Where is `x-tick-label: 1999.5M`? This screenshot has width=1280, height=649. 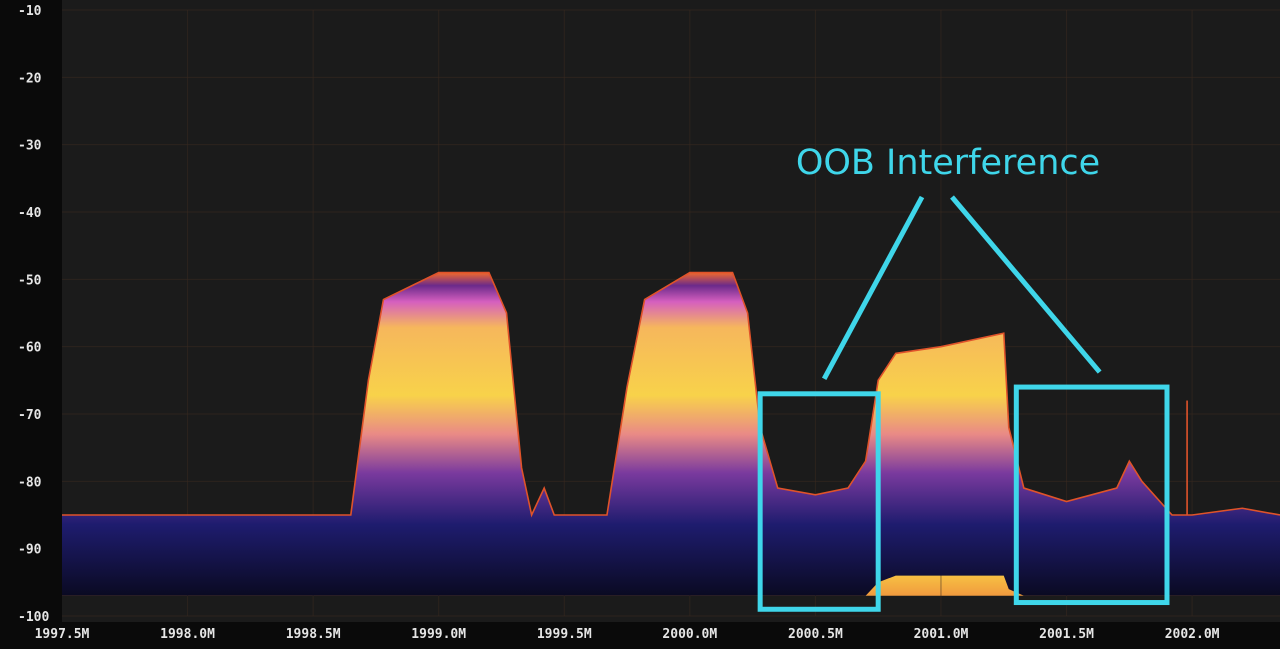 x-tick-label: 1999.5M is located at coordinates (564, 634).